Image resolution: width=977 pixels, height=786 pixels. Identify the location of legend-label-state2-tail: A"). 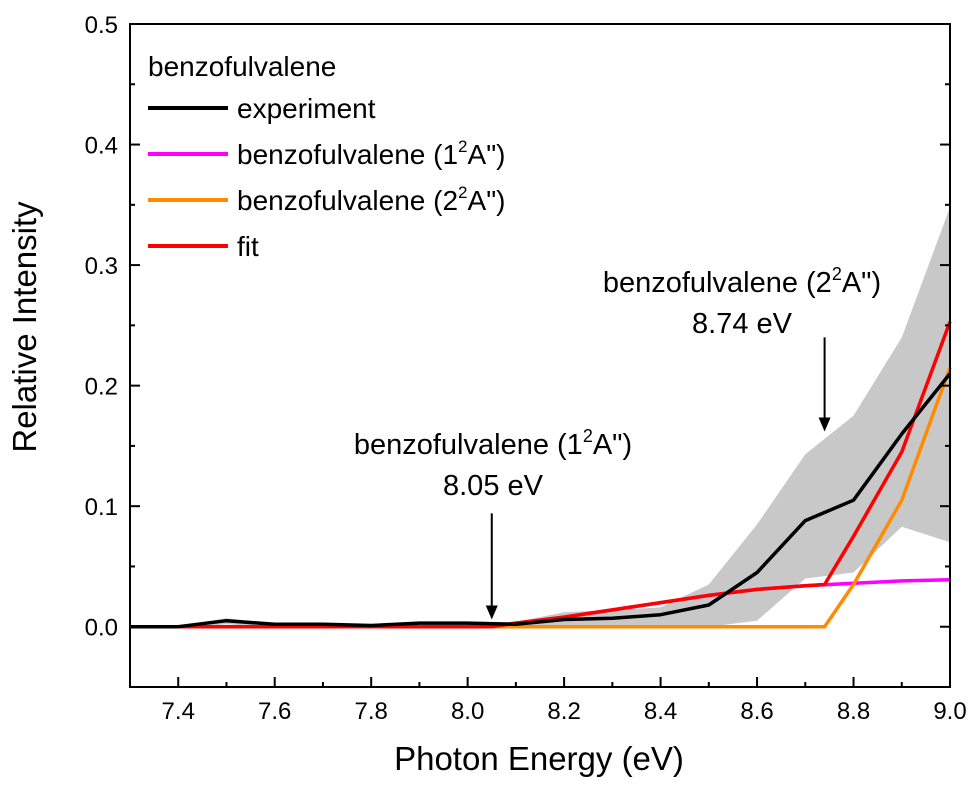
(487, 200).